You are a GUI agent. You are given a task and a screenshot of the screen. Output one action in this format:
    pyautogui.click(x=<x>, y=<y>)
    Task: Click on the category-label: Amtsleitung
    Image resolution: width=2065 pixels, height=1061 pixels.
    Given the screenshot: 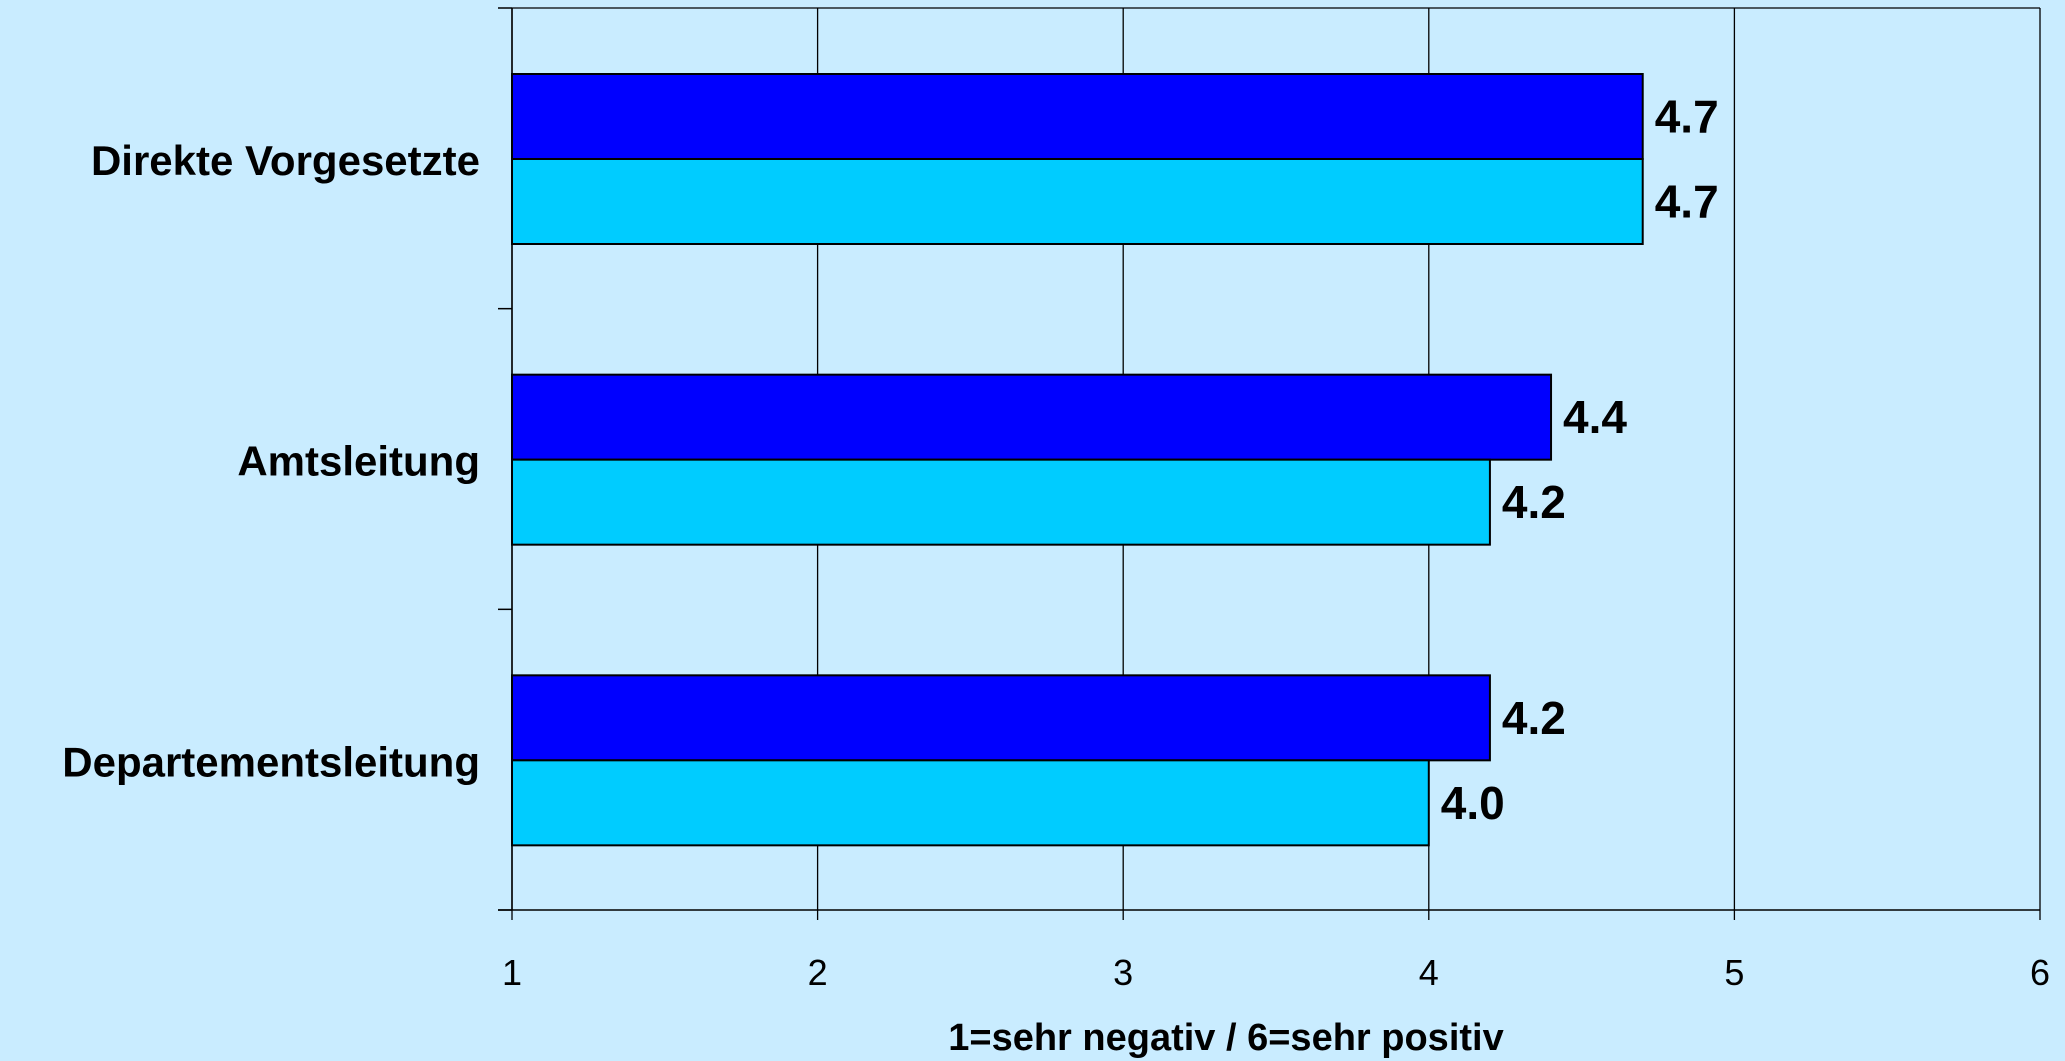 What is the action you would take?
    pyautogui.click(x=358, y=461)
    